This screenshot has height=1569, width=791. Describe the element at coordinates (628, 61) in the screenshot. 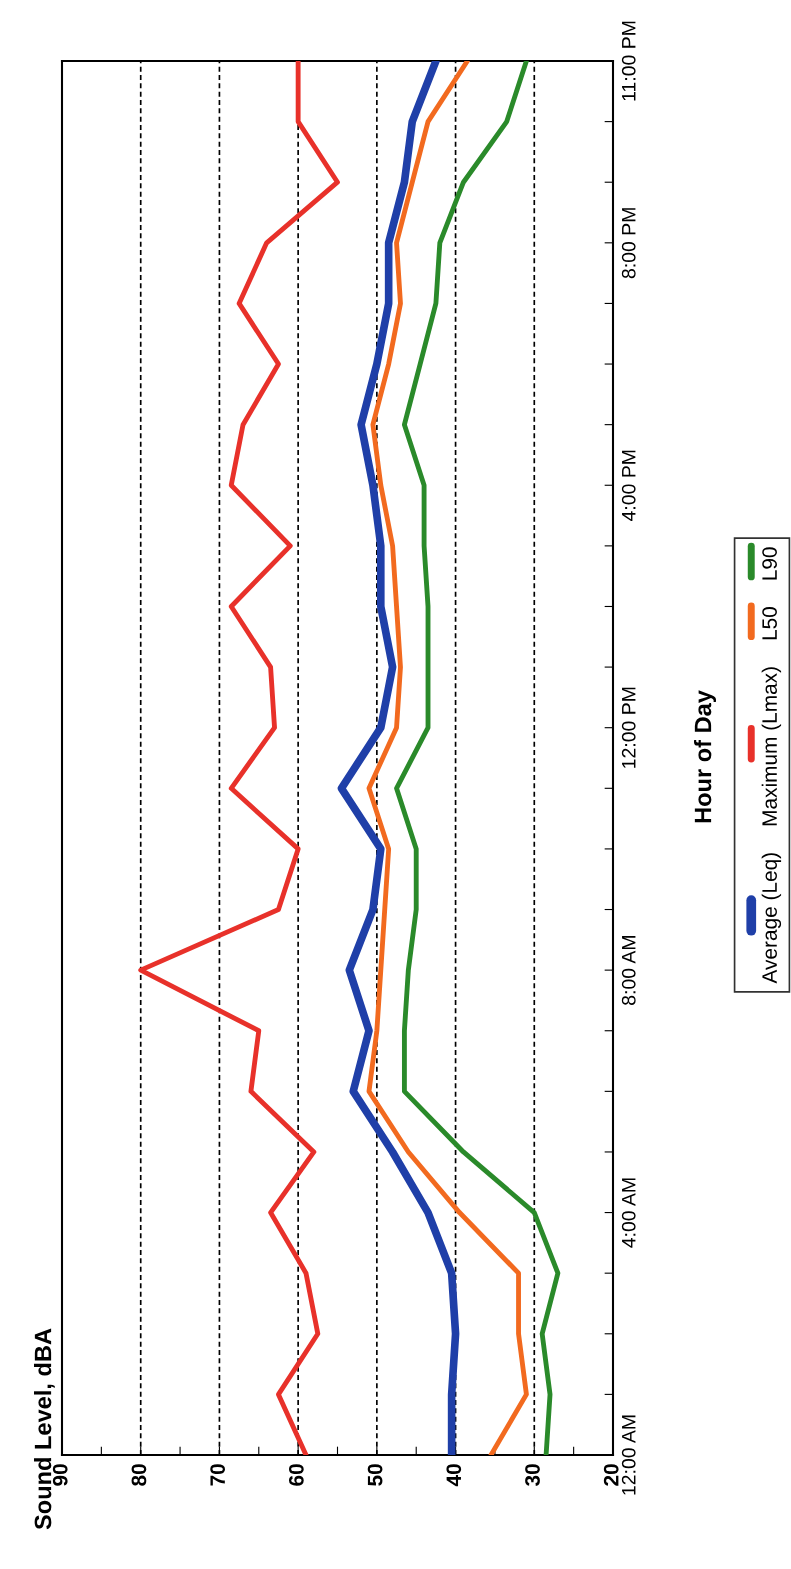

I see `y-tick-label: 11:00 PM` at that location.